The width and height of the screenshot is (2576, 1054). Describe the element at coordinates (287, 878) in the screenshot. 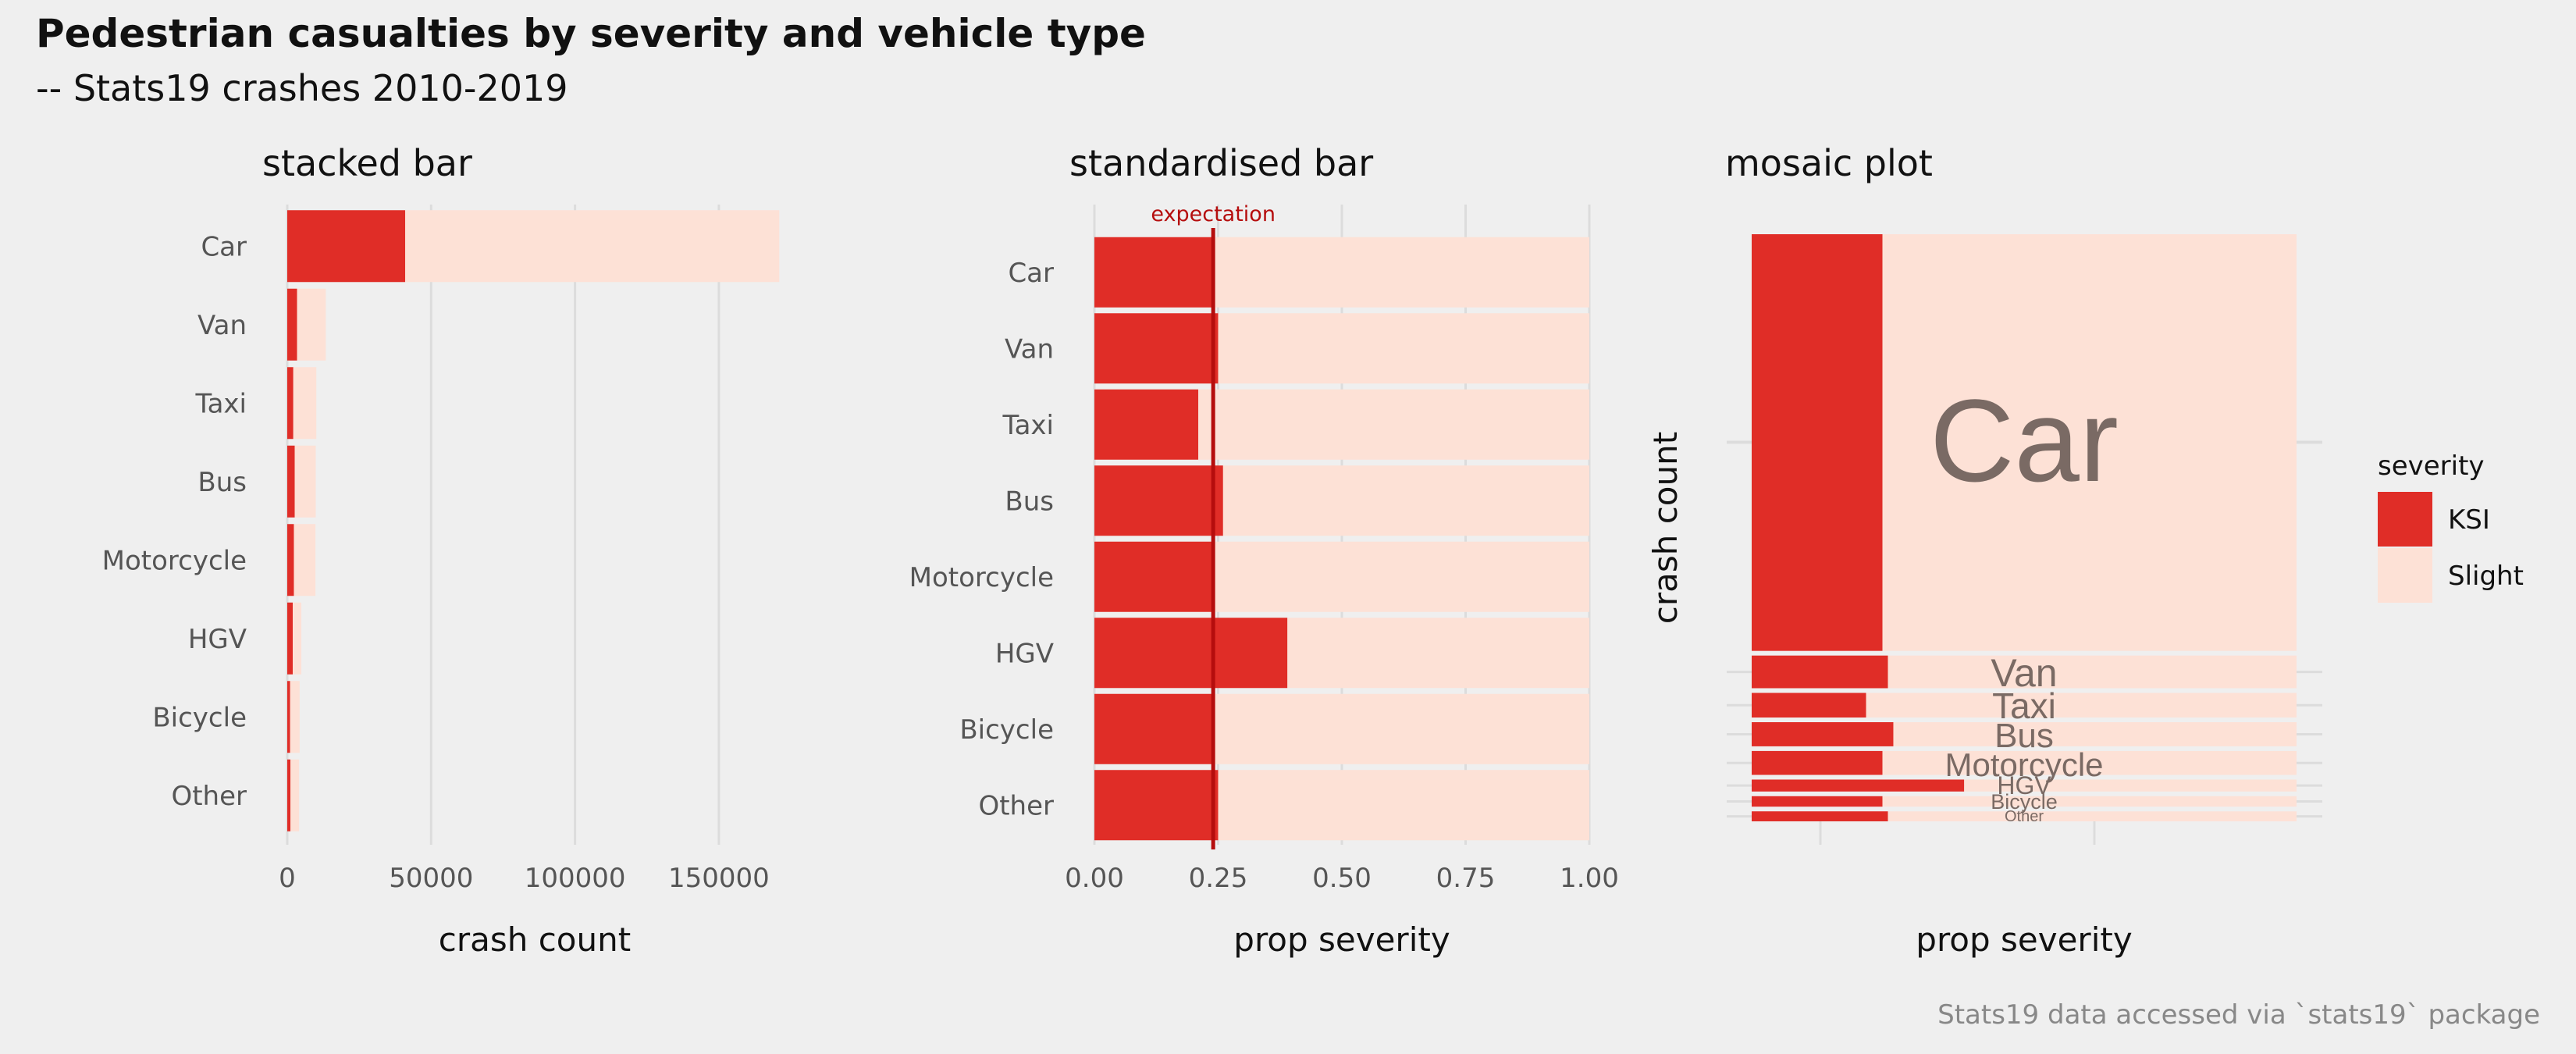

I see `x-tick-label: 0` at that location.